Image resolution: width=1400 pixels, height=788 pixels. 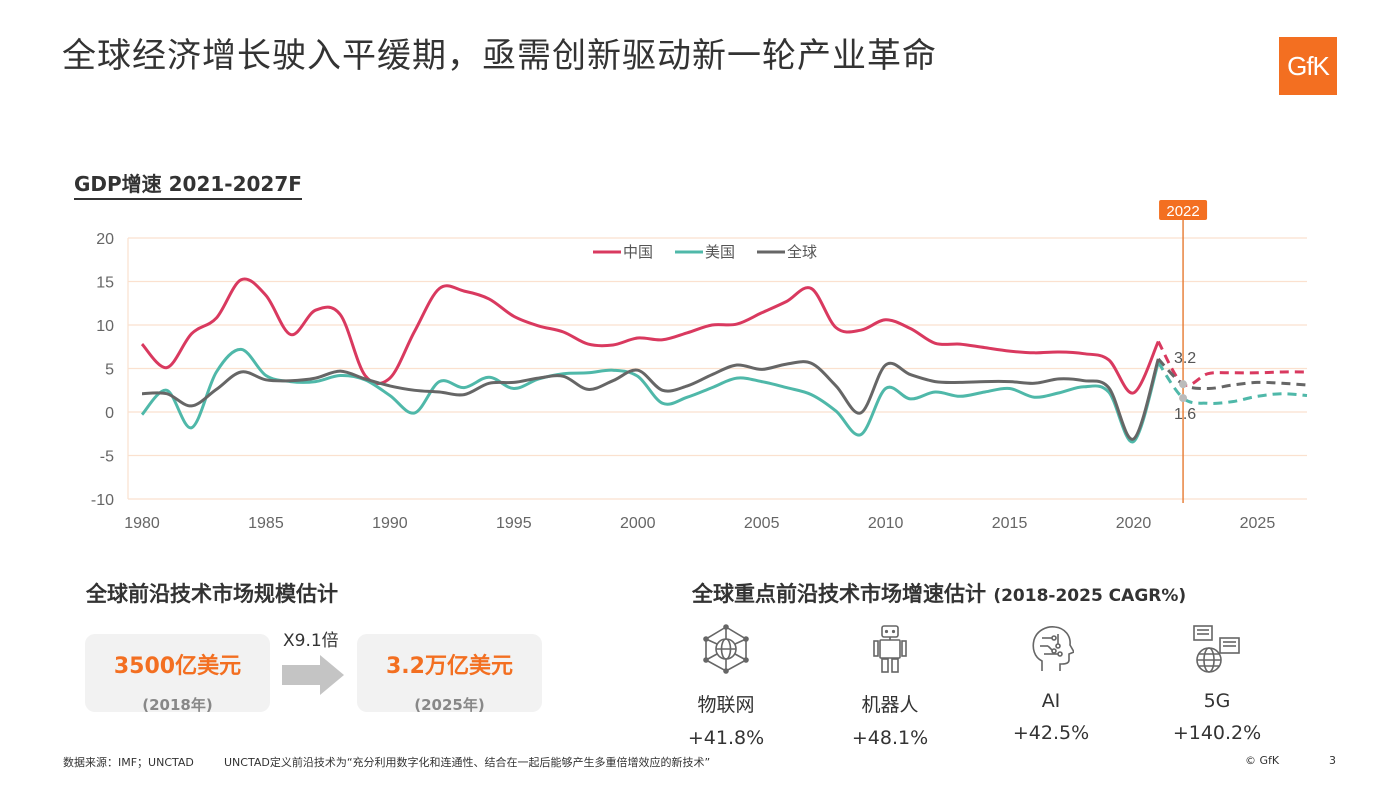 What do you see at coordinates (726, 686) in the screenshot?
I see `tech-item-iot: 物联网 +41.8%` at bounding box center [726, 686].